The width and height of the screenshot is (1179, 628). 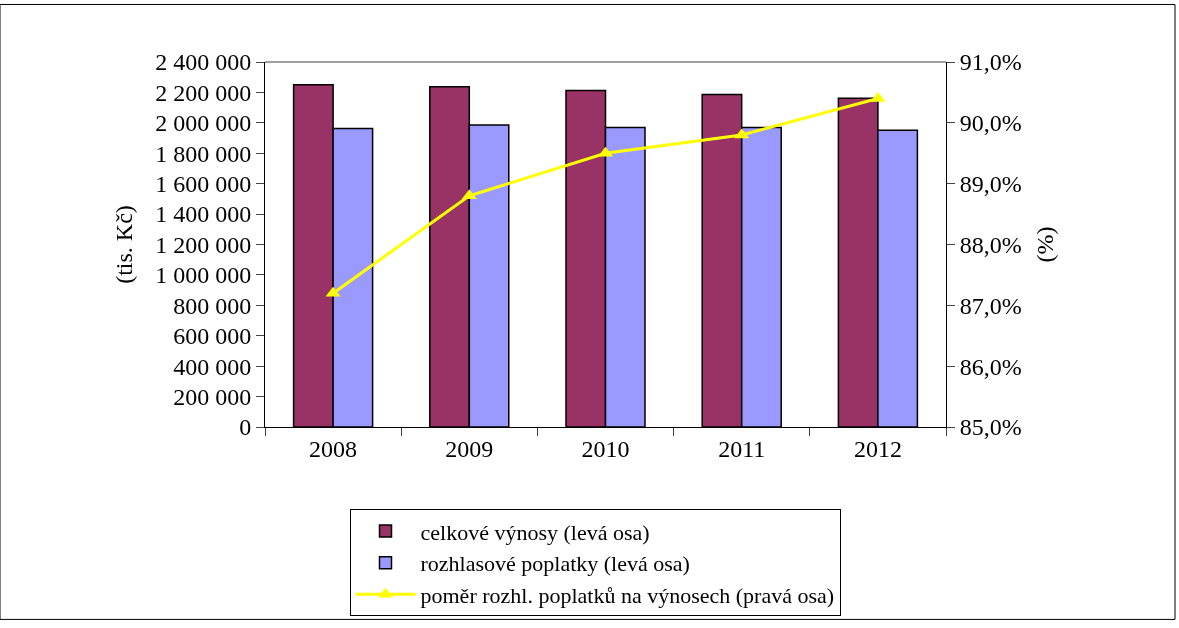 I want to click on y-tick-label: 1 400 000, so click(x=203, y=214).